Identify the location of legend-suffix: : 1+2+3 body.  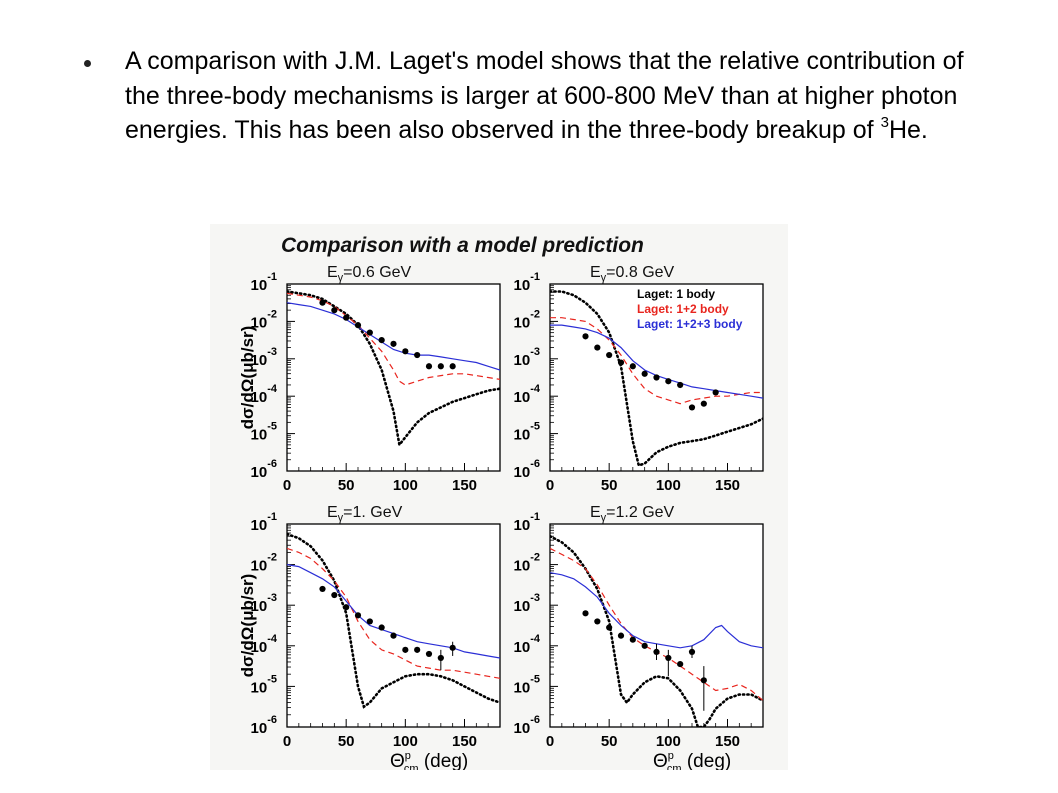
(706, 324).